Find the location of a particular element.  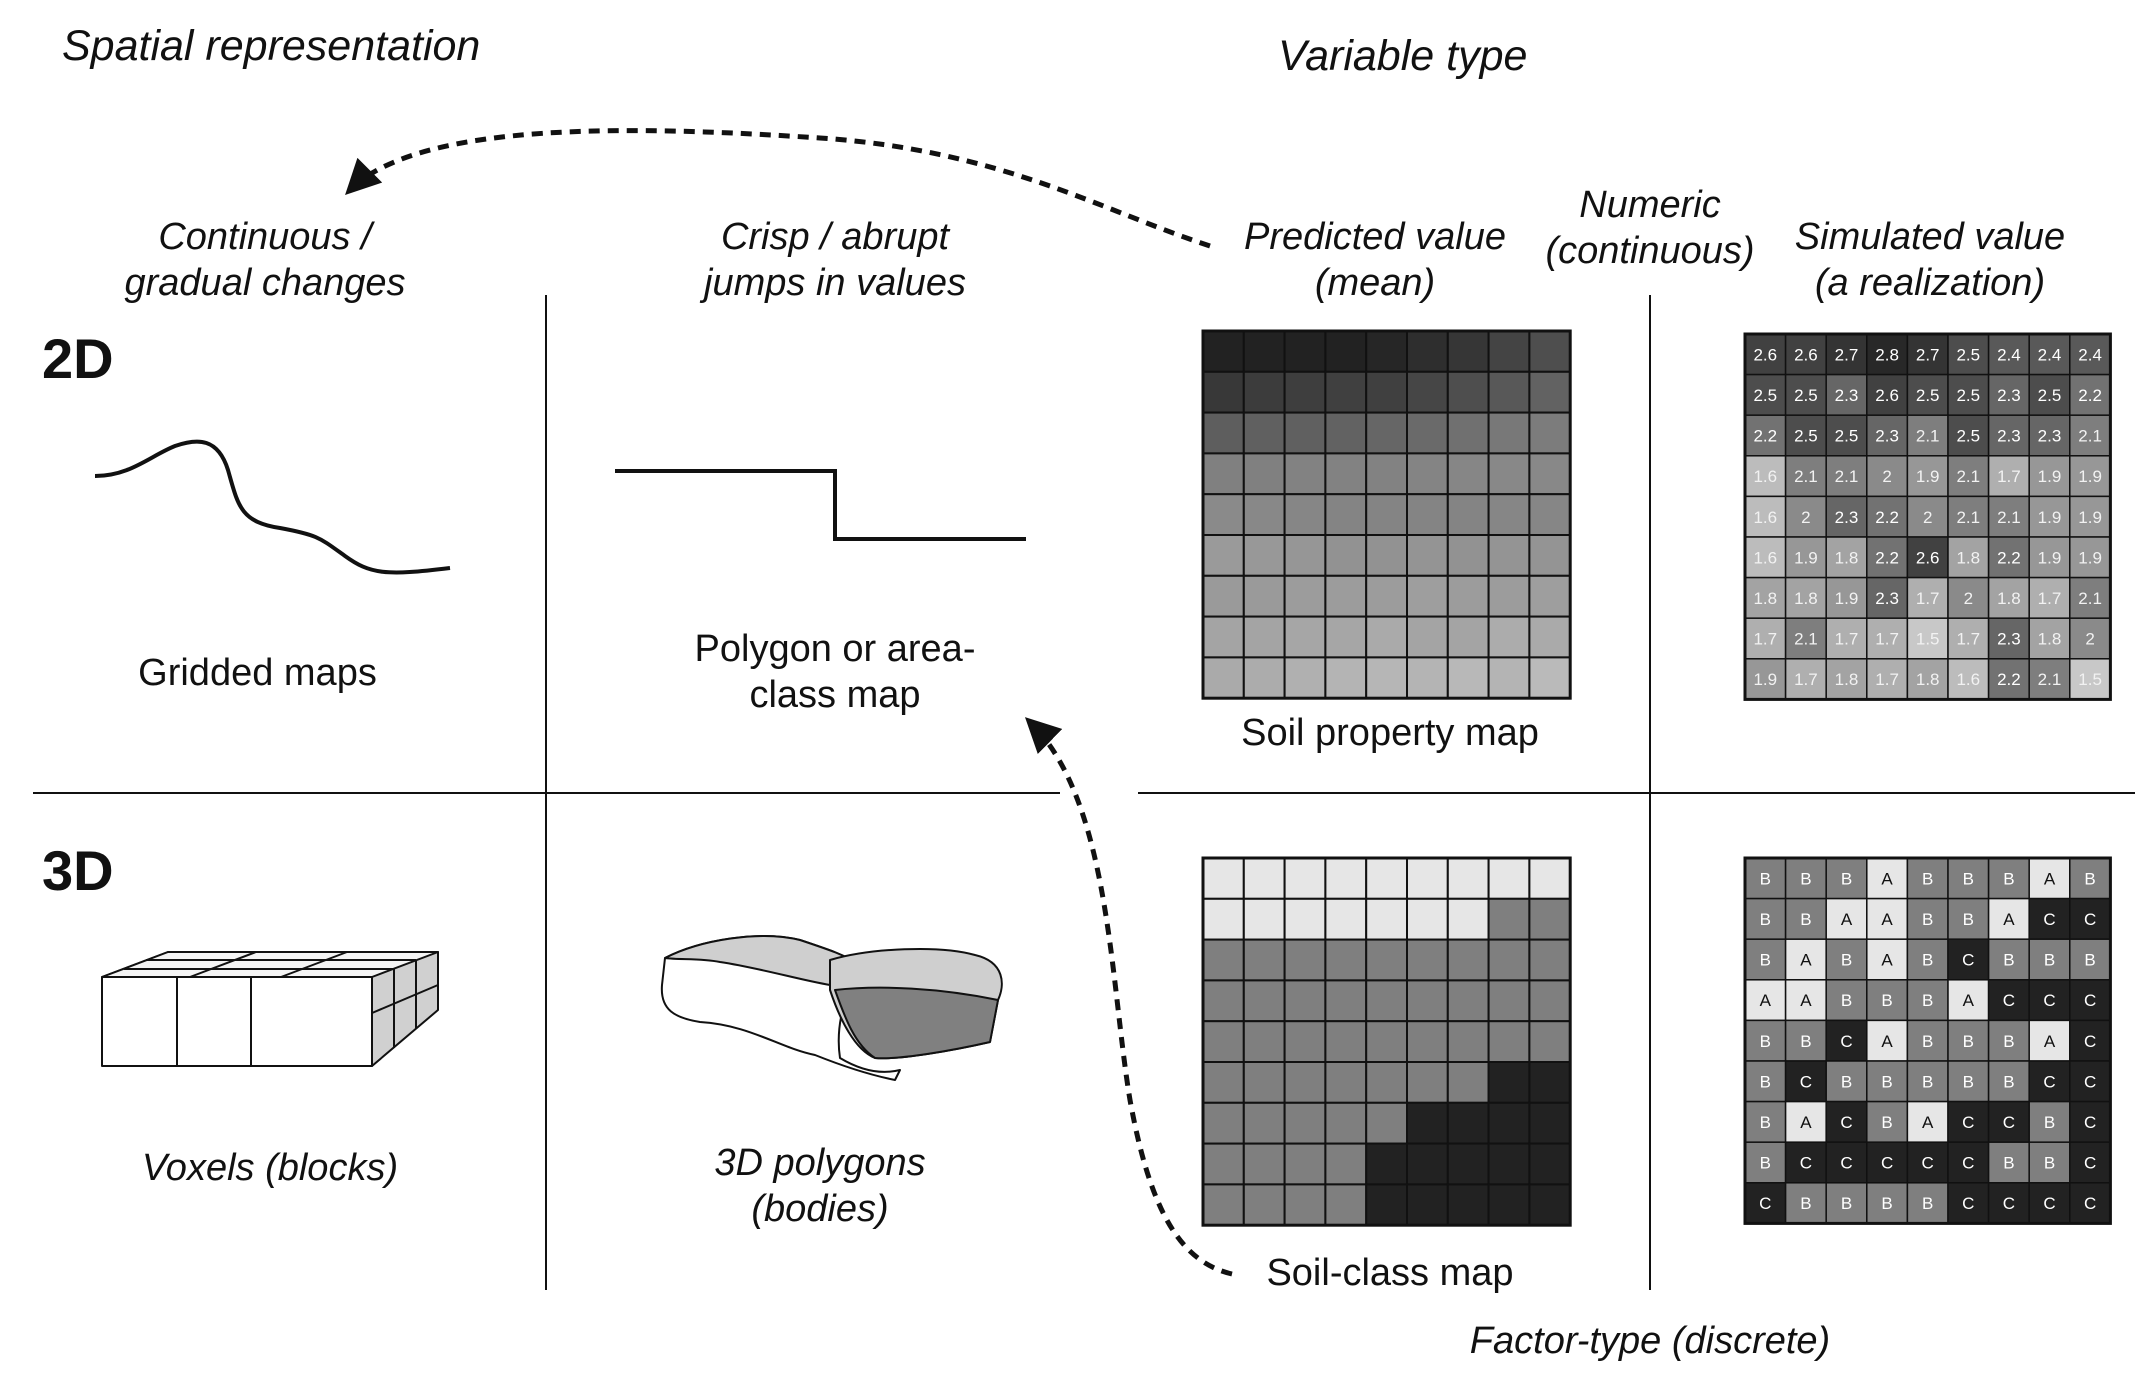

realization-grid-cell-label: 2.5 is located at coordinates (1928, 395).